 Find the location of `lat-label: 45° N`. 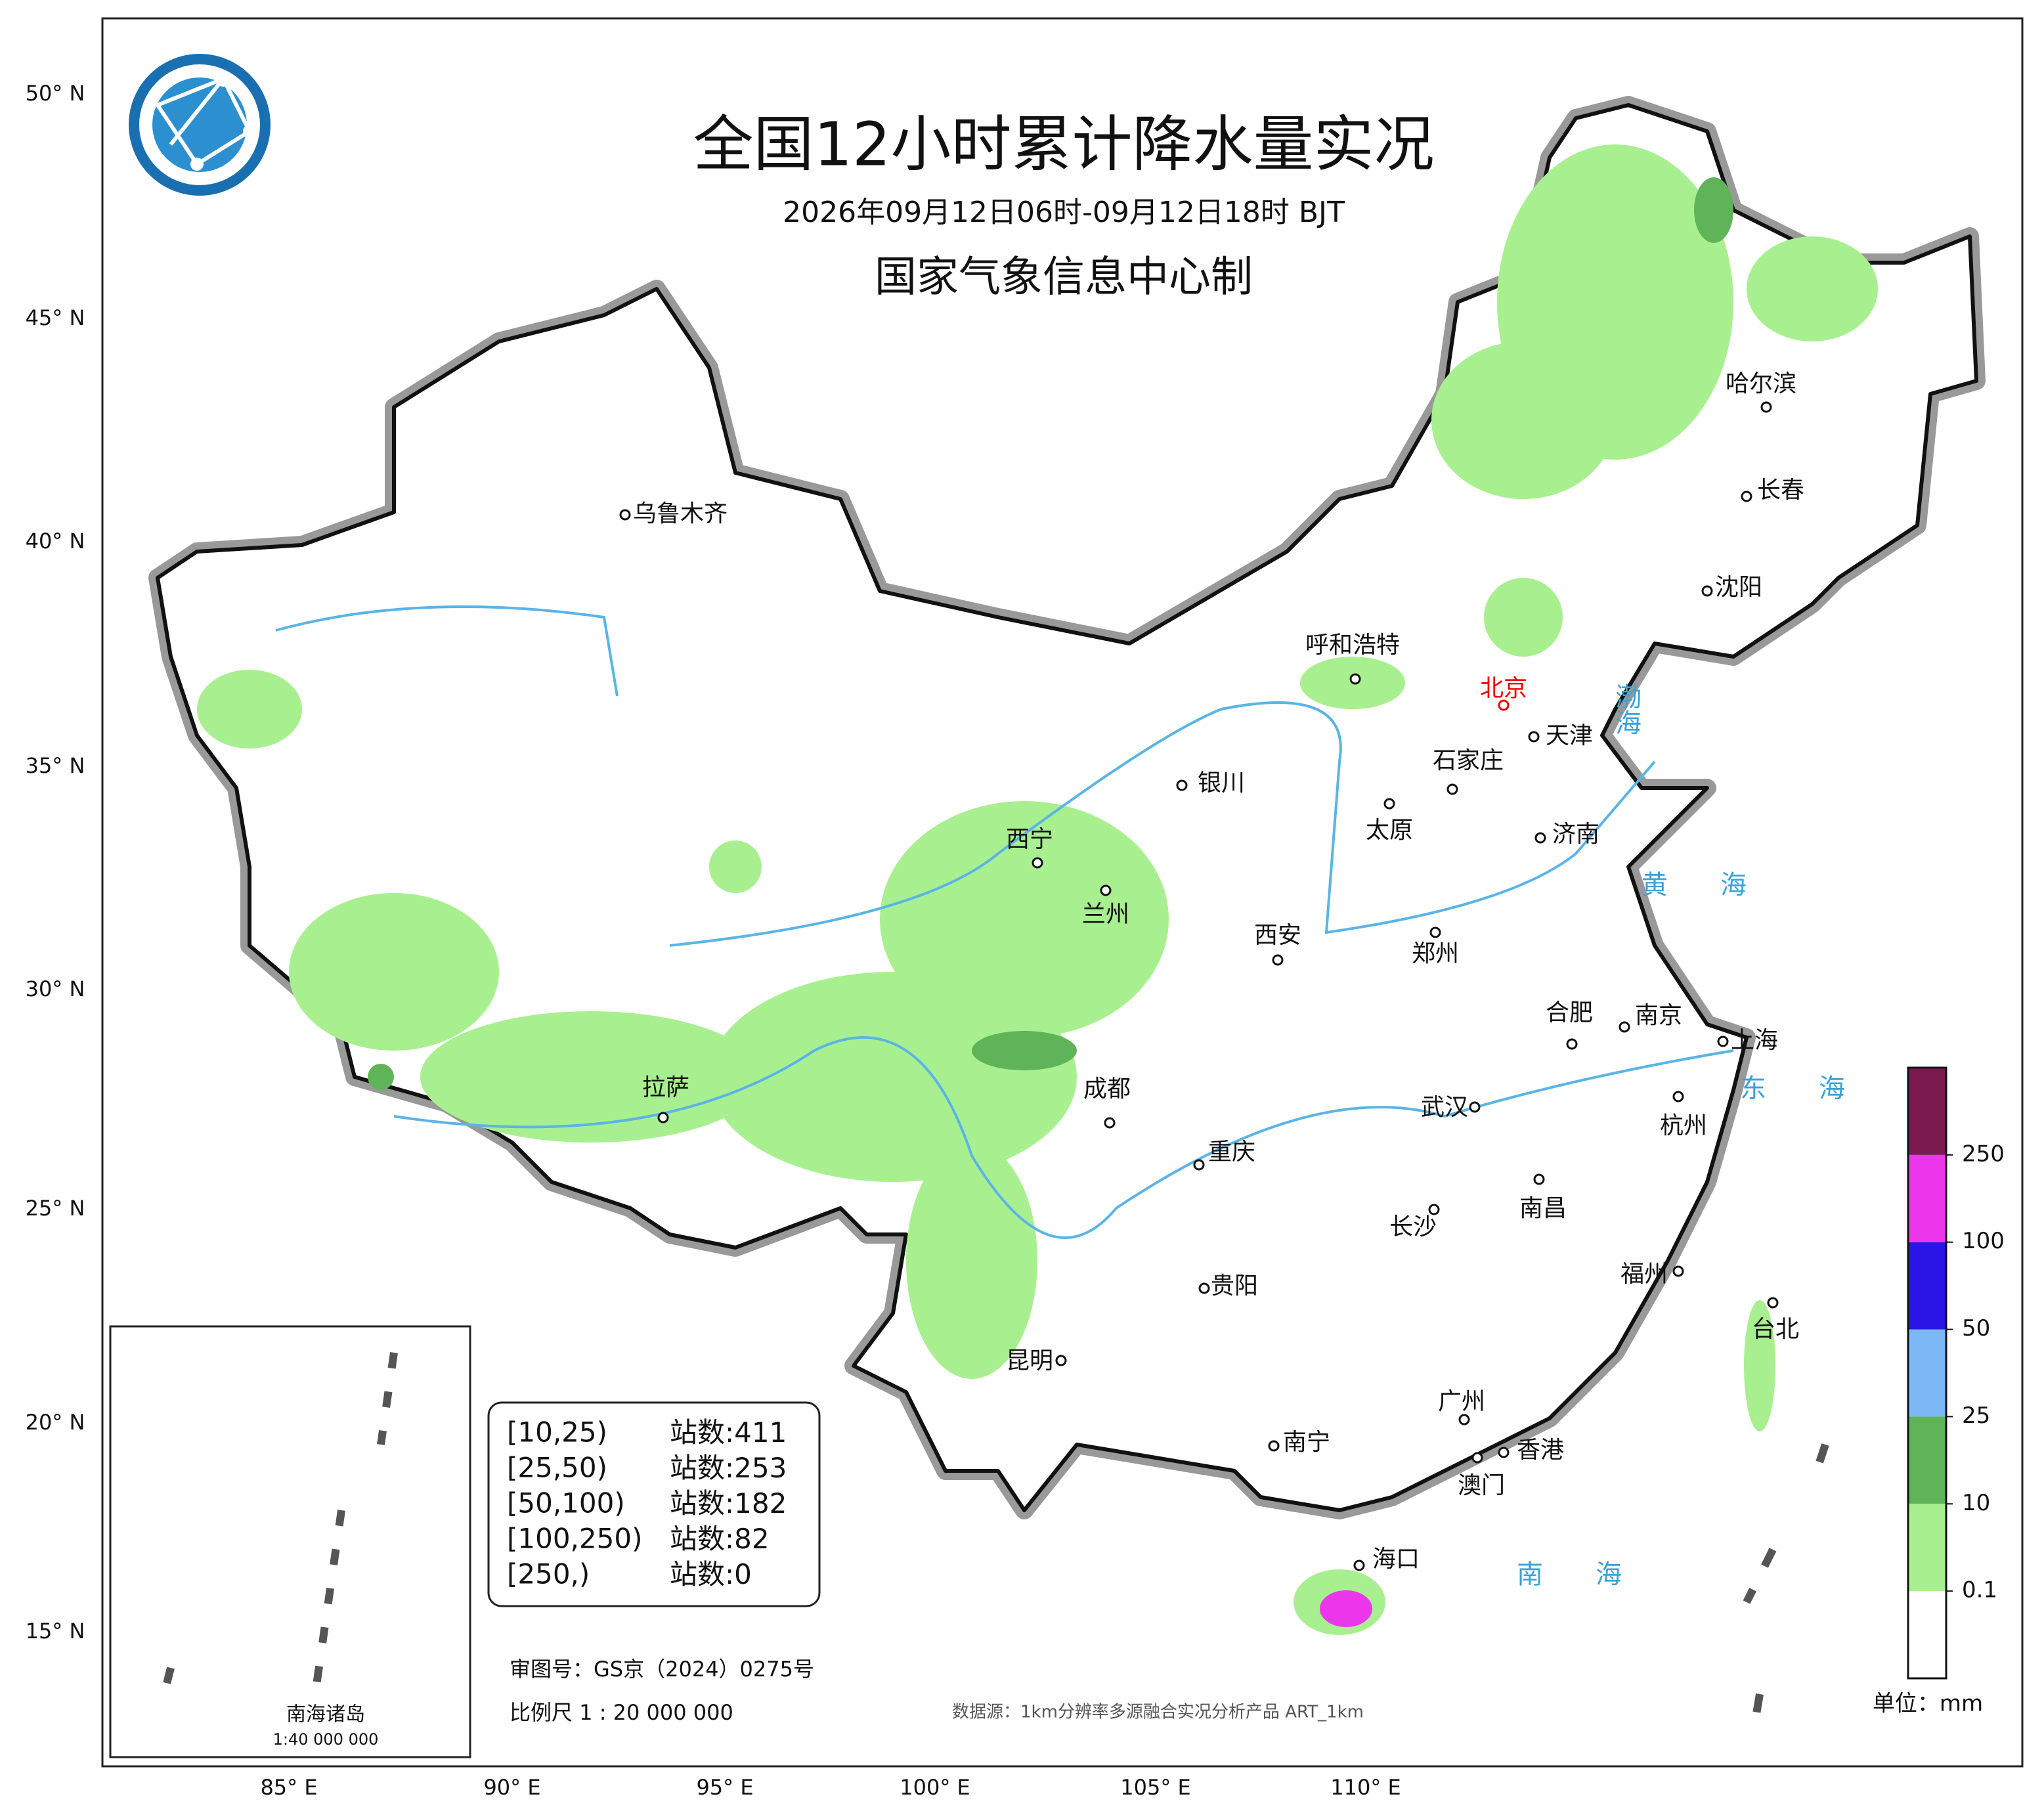

lat-label: 45° N is located at coordinates (55, 317).